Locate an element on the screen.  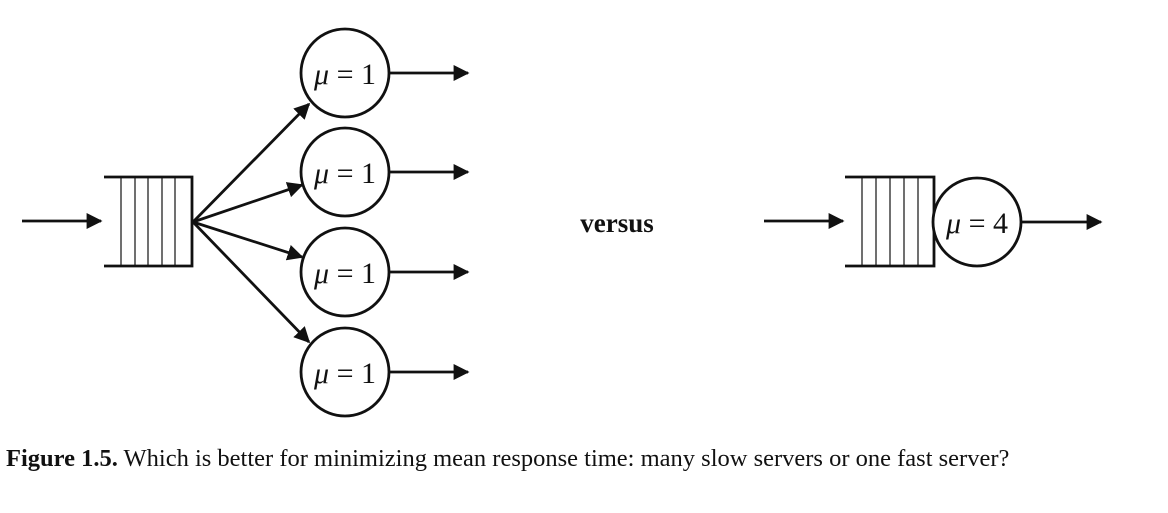
server-3-rate-label: μ = 1 is located at coordinates (344, 273).